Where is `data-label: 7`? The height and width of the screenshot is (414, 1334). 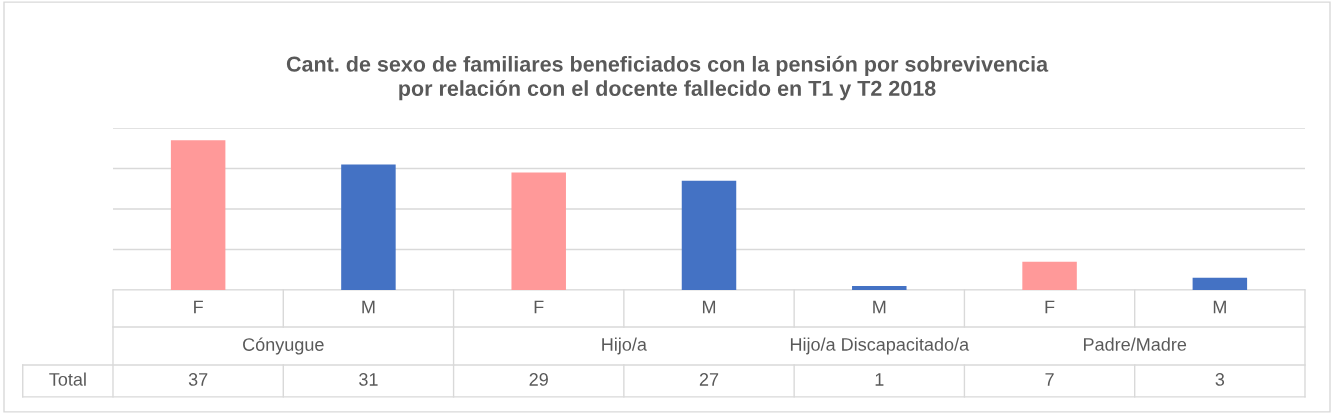
data-label: 7 is located at coordinates (1049, 379).